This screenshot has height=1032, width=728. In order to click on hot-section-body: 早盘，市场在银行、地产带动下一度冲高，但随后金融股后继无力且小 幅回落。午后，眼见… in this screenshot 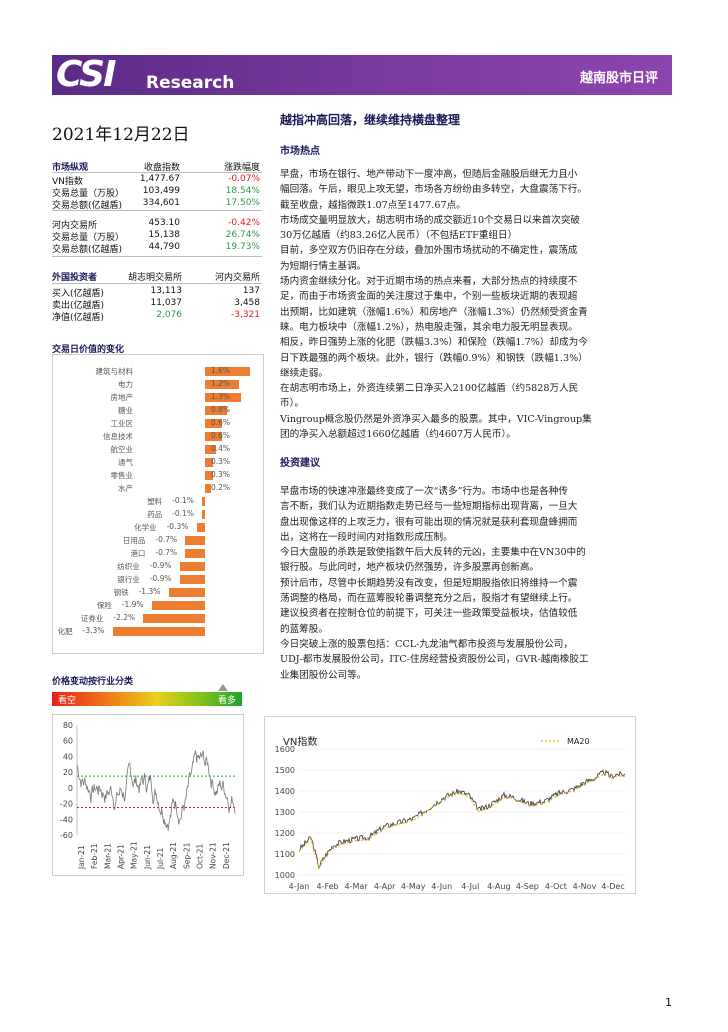, I will do `click(480, 304)`.